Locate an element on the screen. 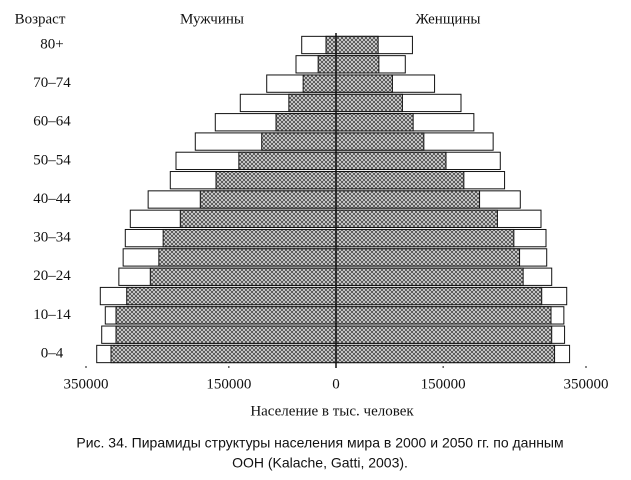 The height and width of the screenshot is (480, 631). x-tick-label: 0 is located at coordinates (336, 384).